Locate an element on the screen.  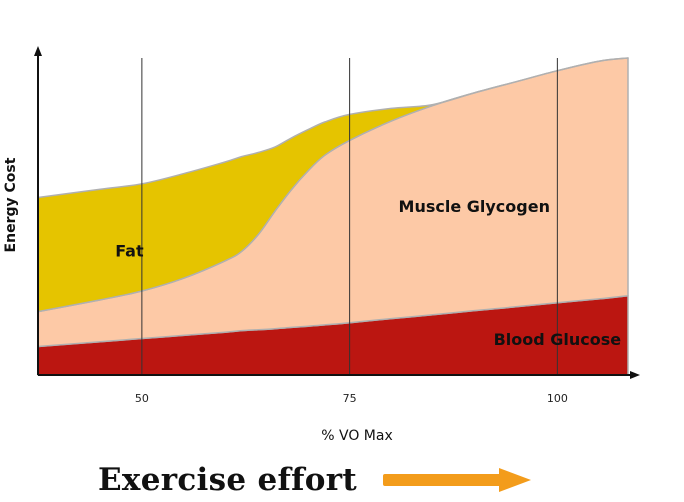
arrow-right-icon is located at coordinates (457, 480).